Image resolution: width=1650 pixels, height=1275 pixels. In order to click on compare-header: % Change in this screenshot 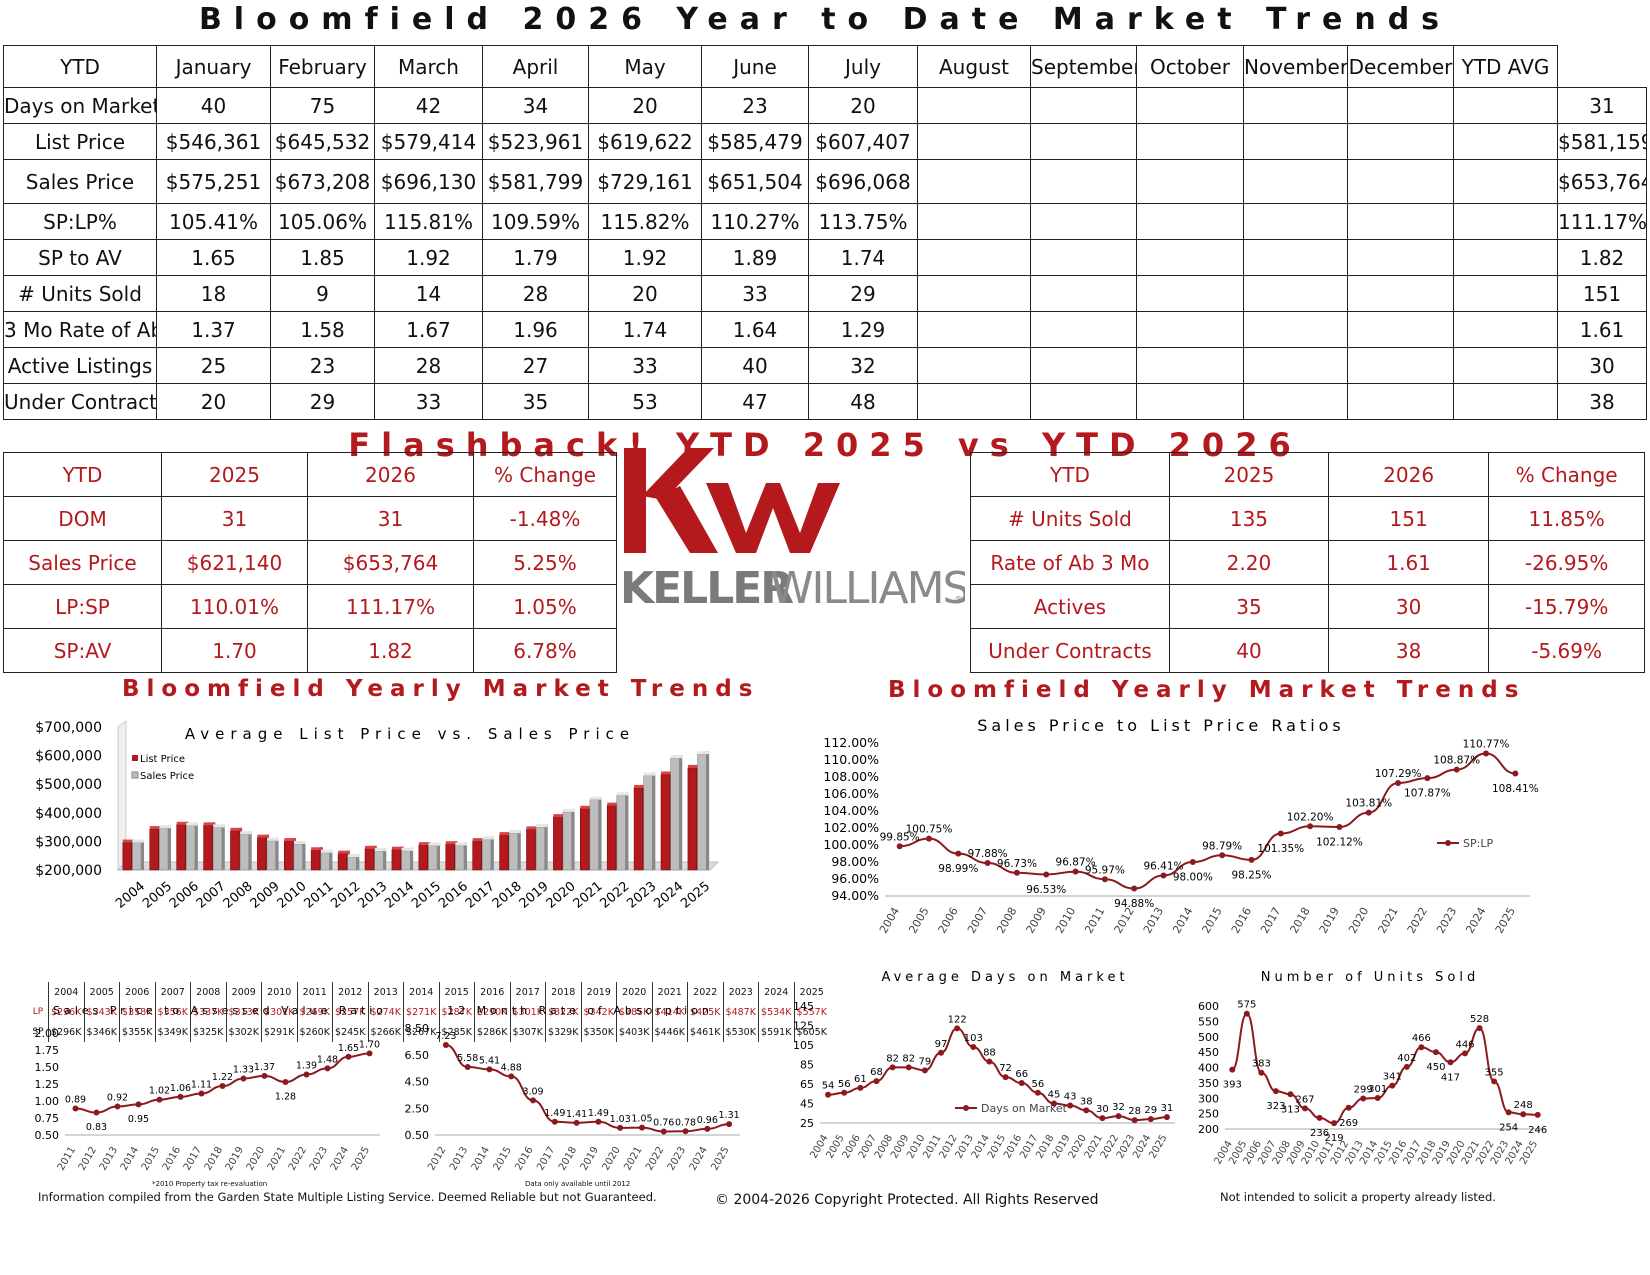, I will do `click(545, 474)`.